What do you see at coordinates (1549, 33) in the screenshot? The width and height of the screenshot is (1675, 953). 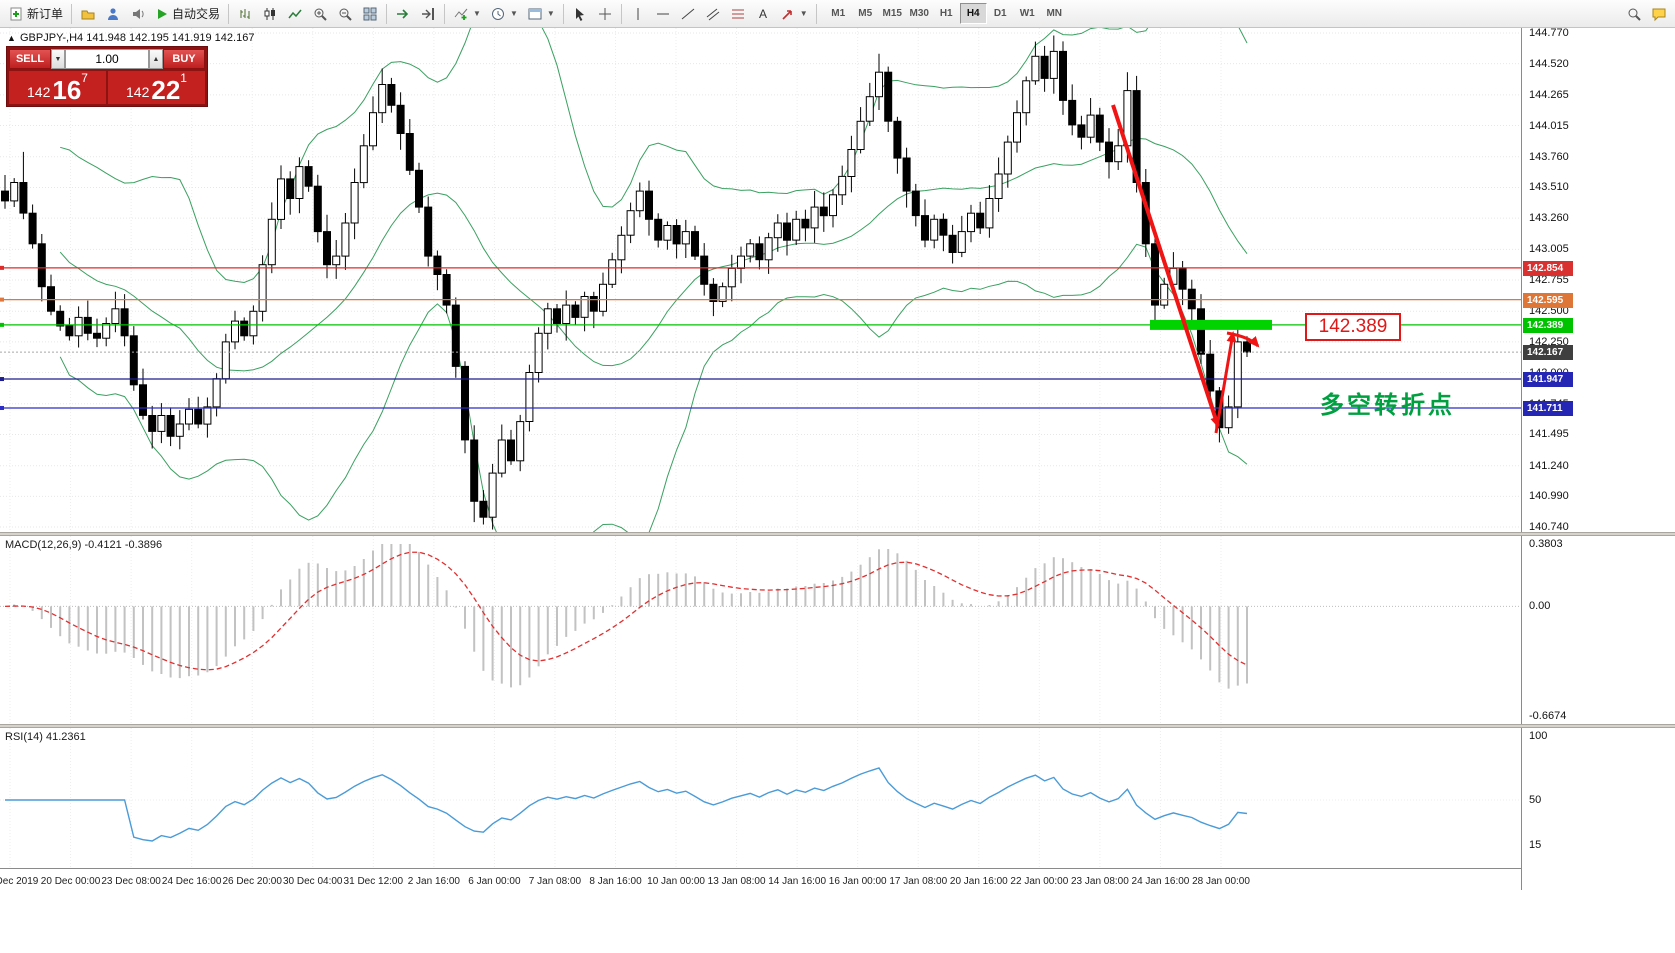 I see `scale-tick: 144.770` at bounding box center [1549, 33].